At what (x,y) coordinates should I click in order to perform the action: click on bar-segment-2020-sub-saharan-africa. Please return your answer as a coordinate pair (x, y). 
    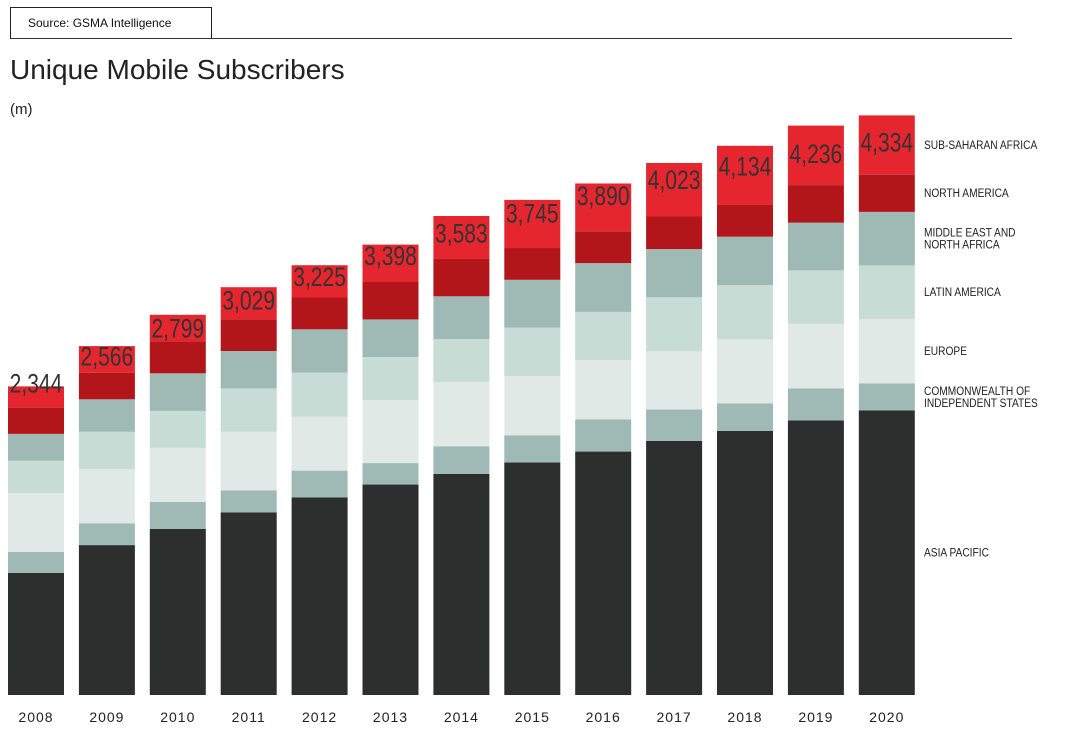
    Looking at the image, I should click on (886, 145).